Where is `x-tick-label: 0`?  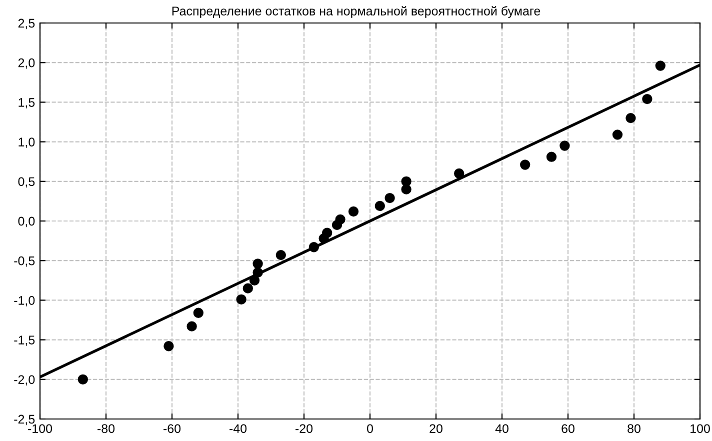 x-tick-label: 0 is located at coordinates (370, 429).